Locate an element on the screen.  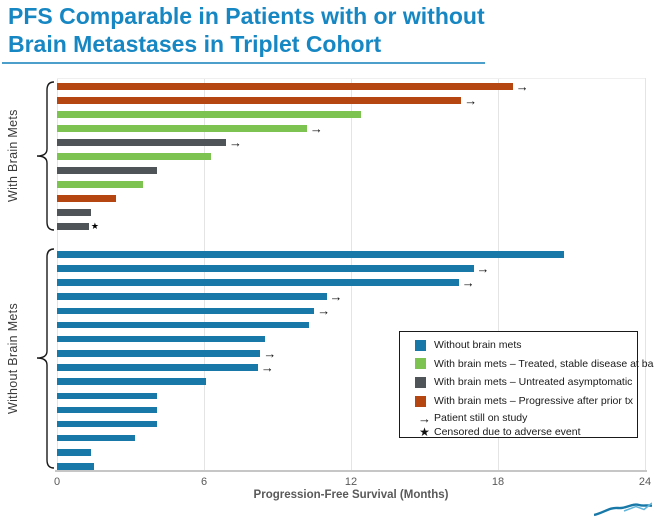
legend-item-untreated-asymptomatic: With brain mets – Untreated asymptomatic is located at coordinates (523, 382).